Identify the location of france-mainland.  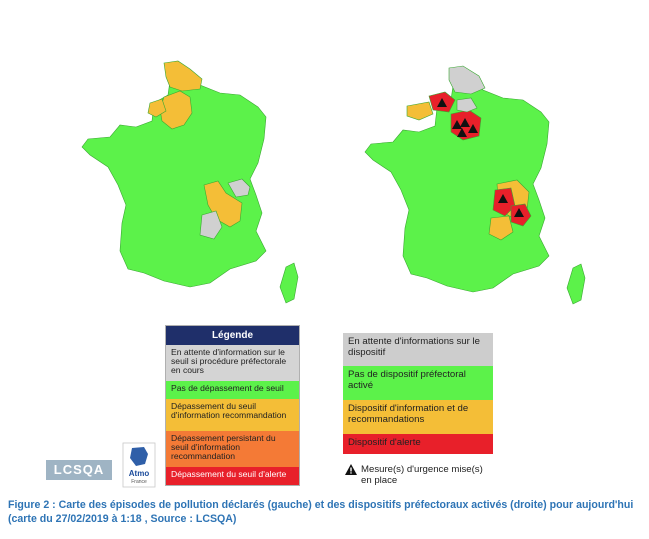
(174, 177).